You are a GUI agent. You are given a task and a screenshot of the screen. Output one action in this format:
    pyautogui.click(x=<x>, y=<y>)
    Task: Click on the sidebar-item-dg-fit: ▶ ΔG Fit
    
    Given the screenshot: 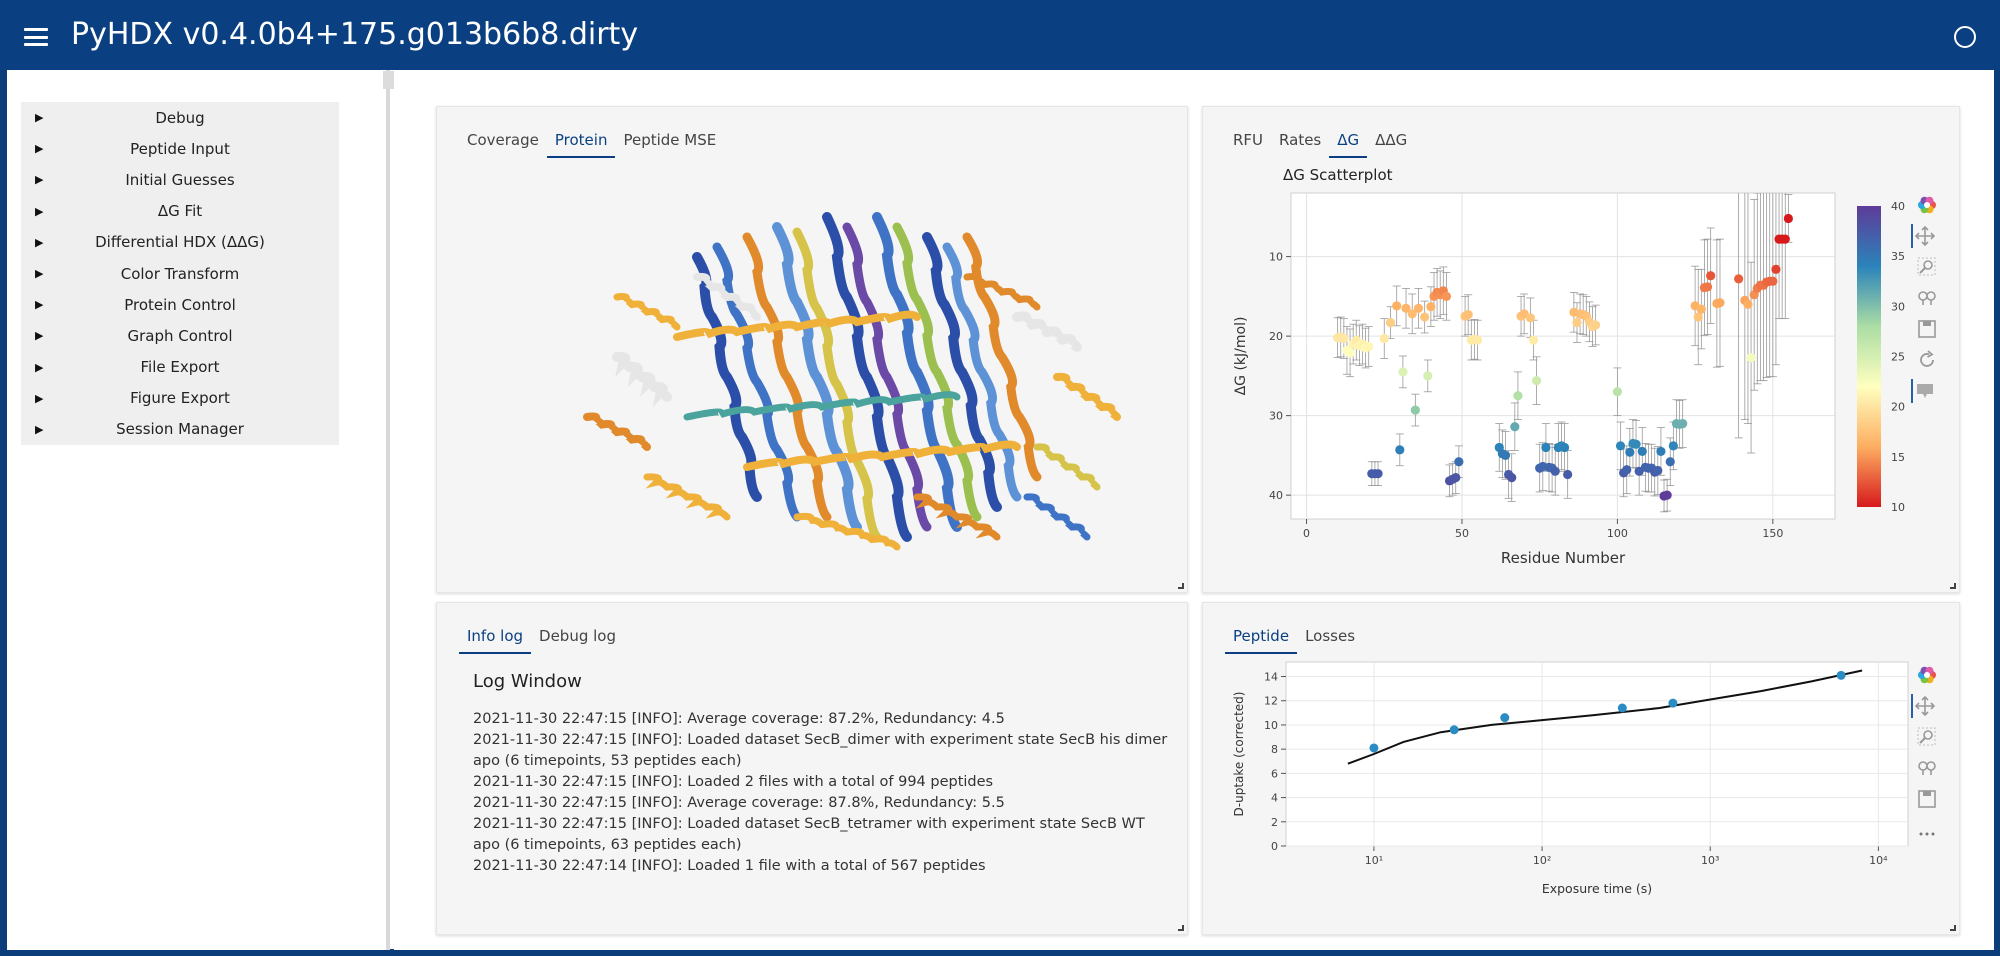 What is the action you would take?
    pyautogui.click(x=180, y=211)
    